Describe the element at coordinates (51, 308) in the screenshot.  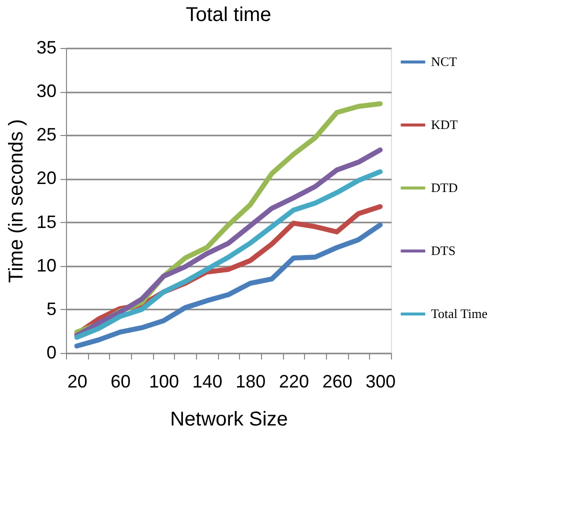
I see `y-tick-label: 5` at that location.